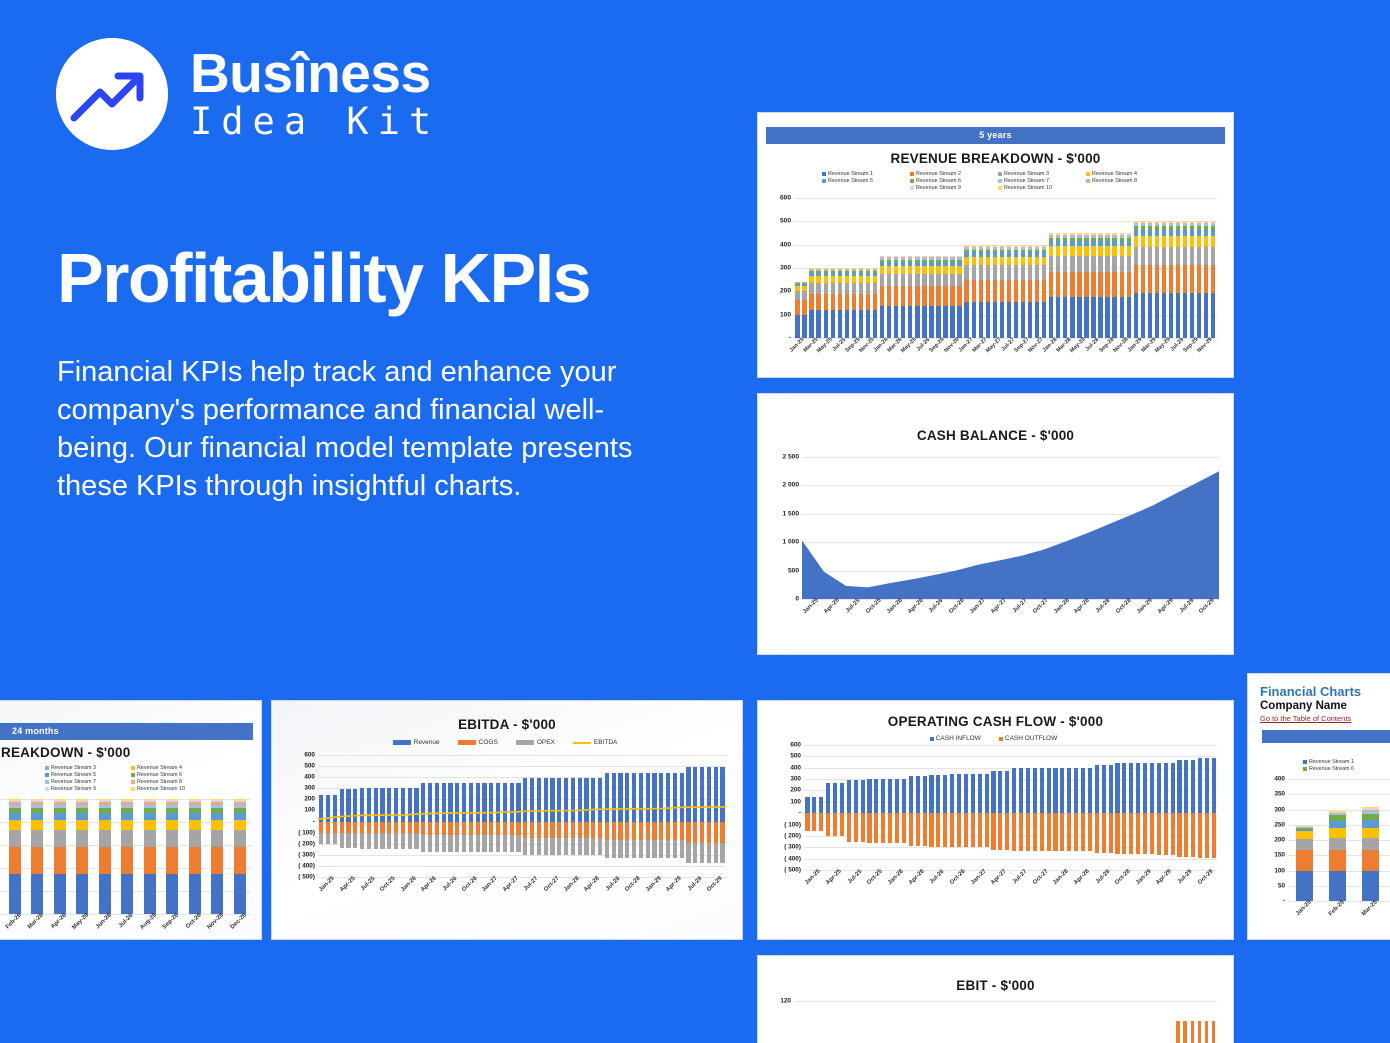  I want to click on x-axis-tick: Apr-28, so click(592, 884).